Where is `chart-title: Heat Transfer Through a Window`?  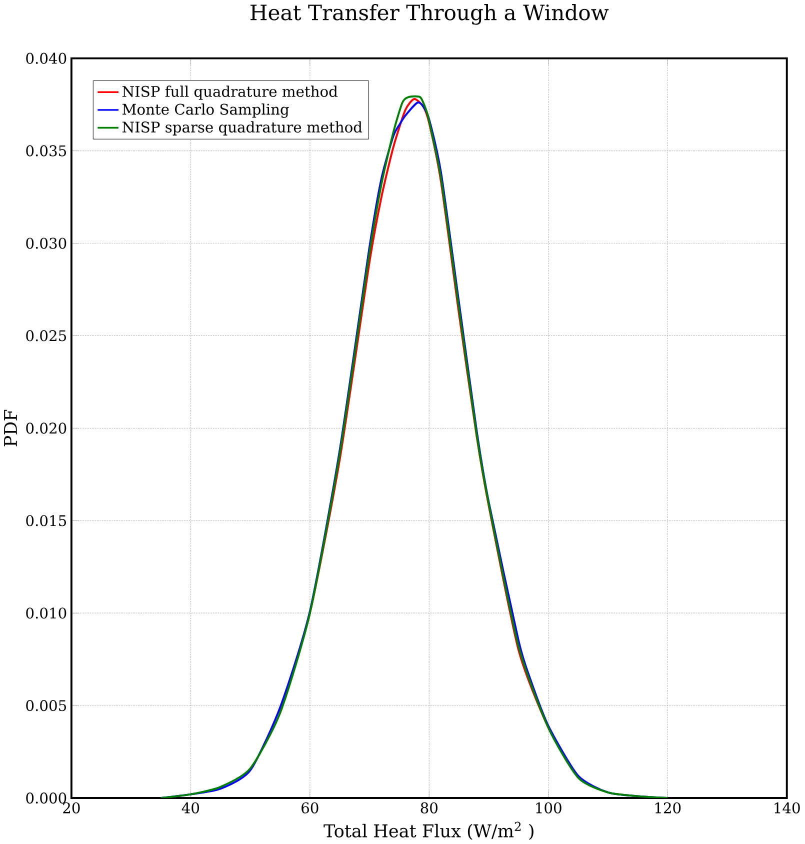 chart-title: Heat Transfer Through a Window is located at coordinates (429, 14).